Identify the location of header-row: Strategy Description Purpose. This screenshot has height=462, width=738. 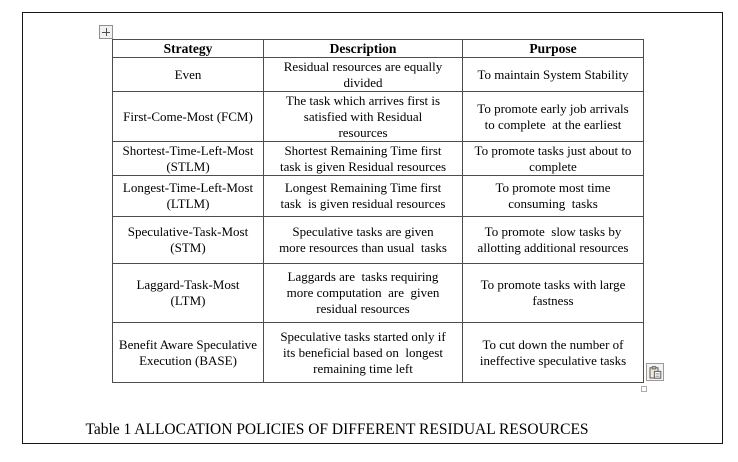
(378, 48).